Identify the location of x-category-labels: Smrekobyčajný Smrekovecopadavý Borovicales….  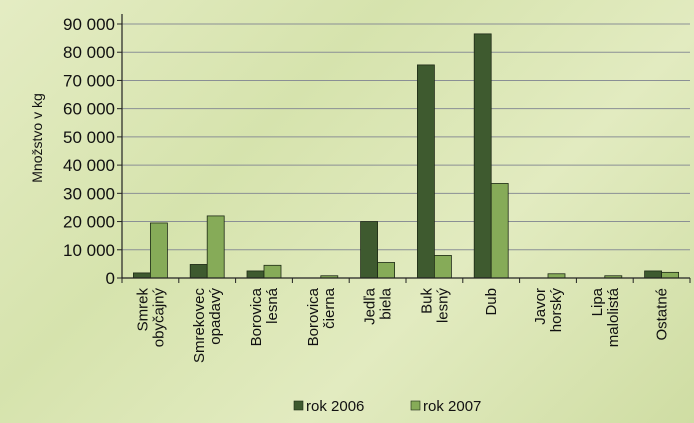
(402, 325).